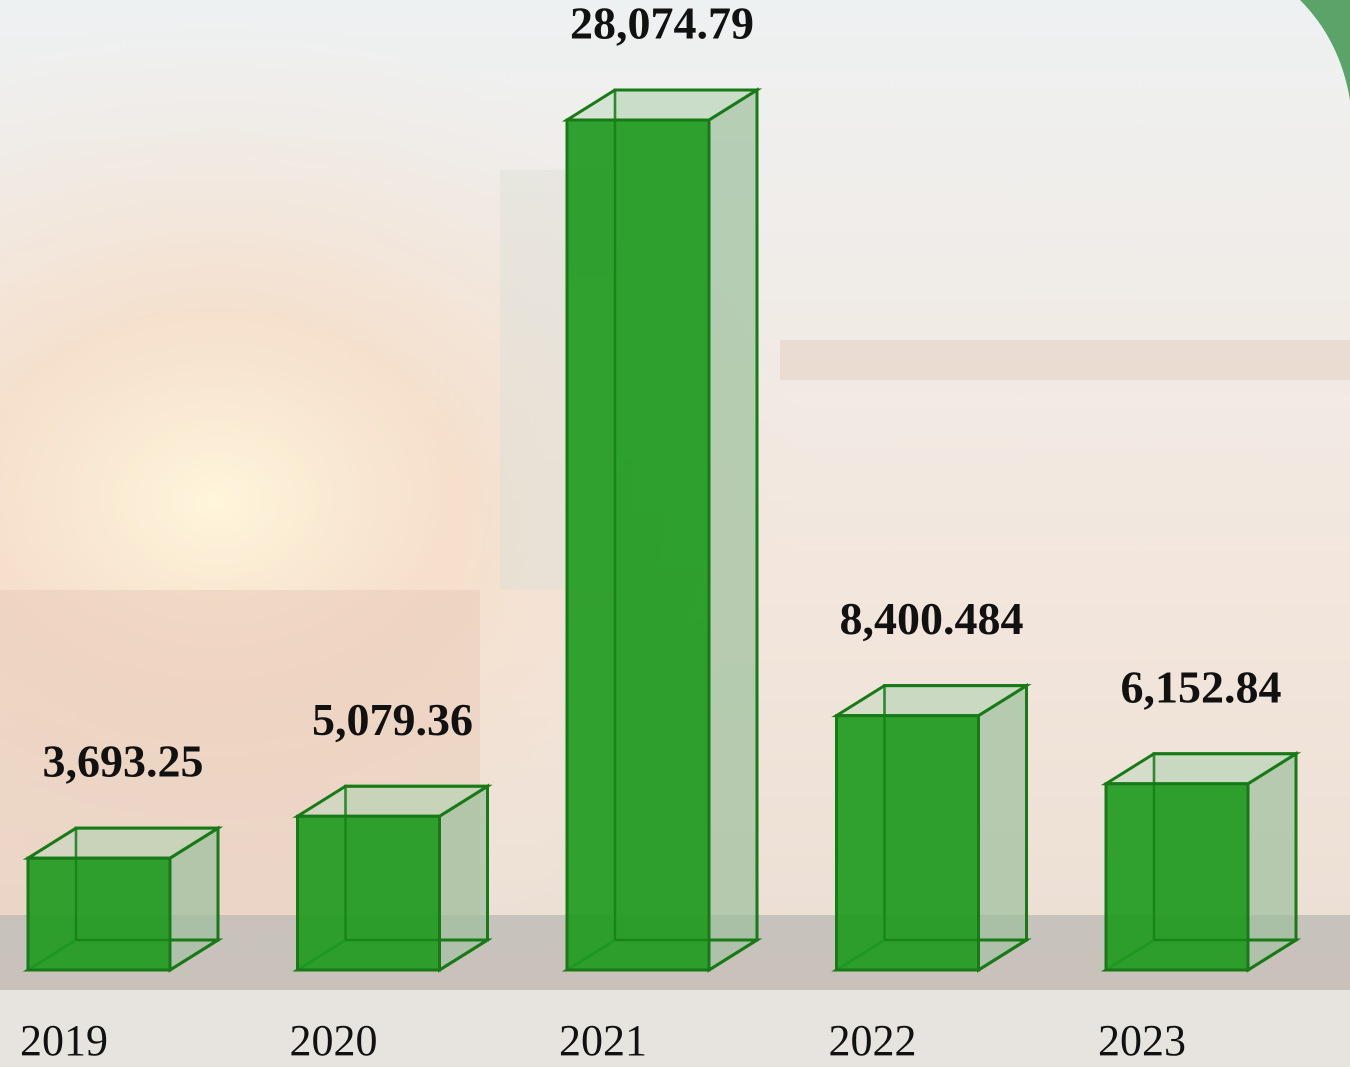 This screenshot has height=1067, width=1350. What do you see at coordinates (603, 1040) in the screenshot?
I see `x-tick-label: 2021` at bounding box center [603, 1040].